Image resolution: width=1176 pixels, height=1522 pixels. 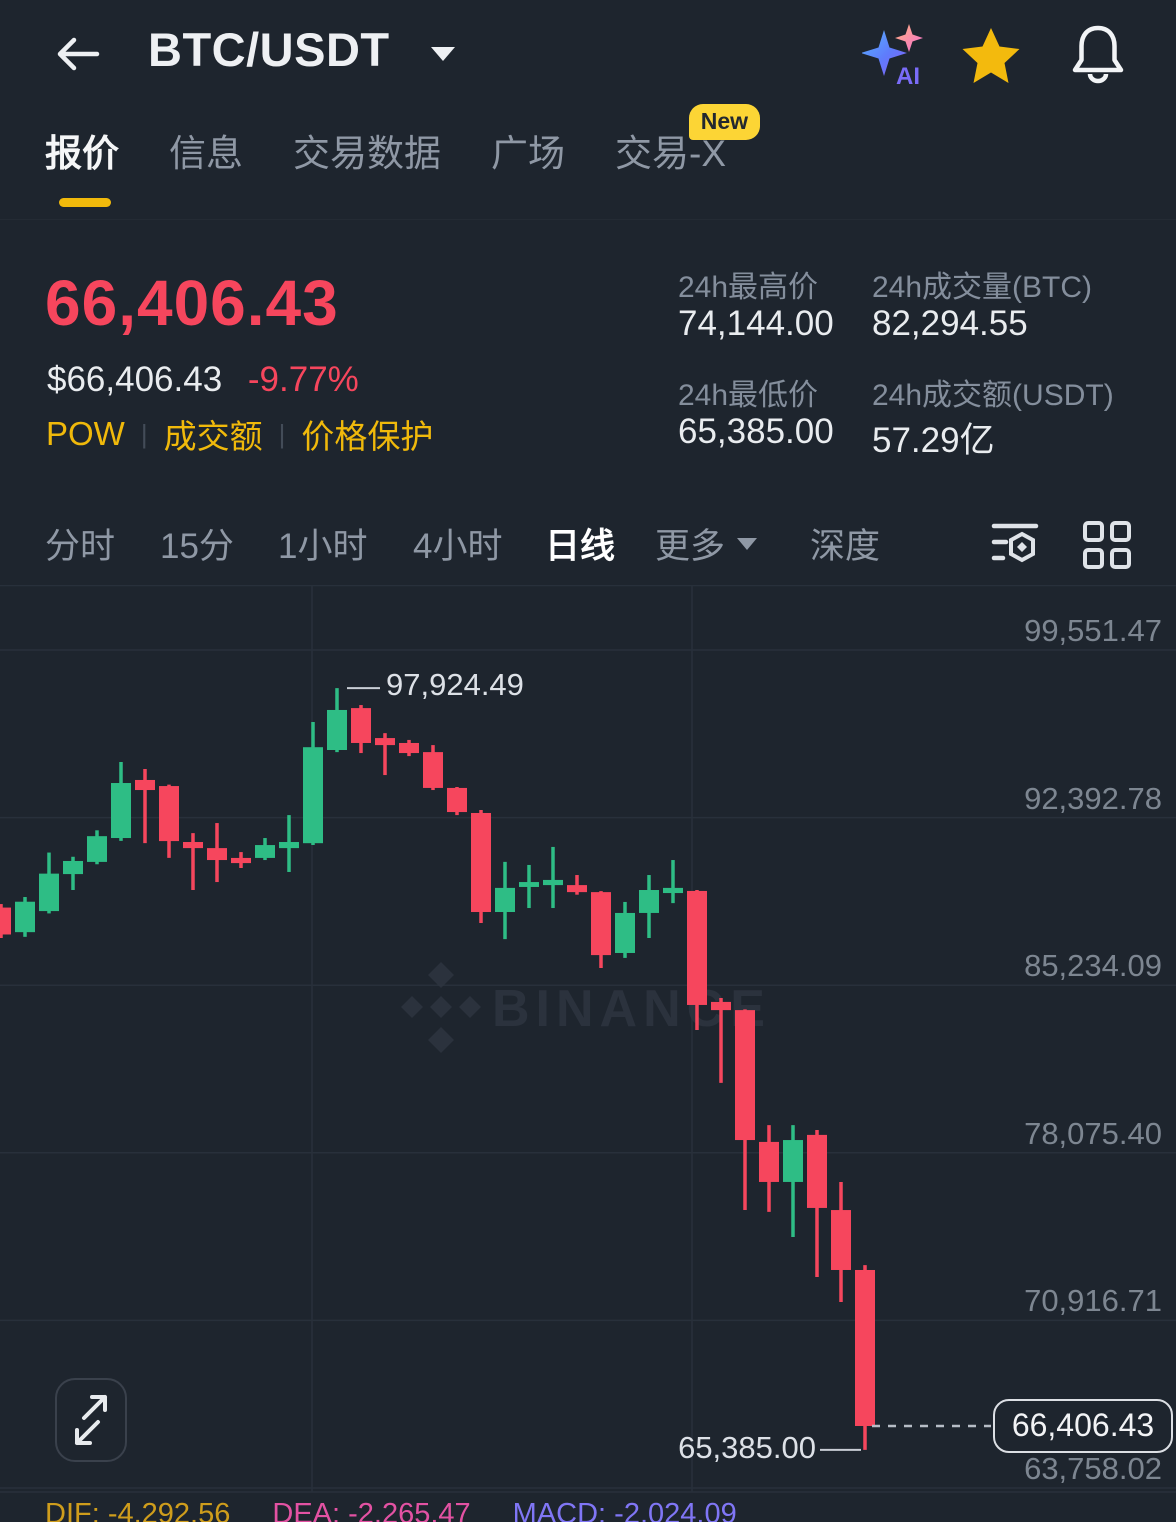 I want to click on dea-value: DEA: -2,265.47, so click(x=371, y=1510).